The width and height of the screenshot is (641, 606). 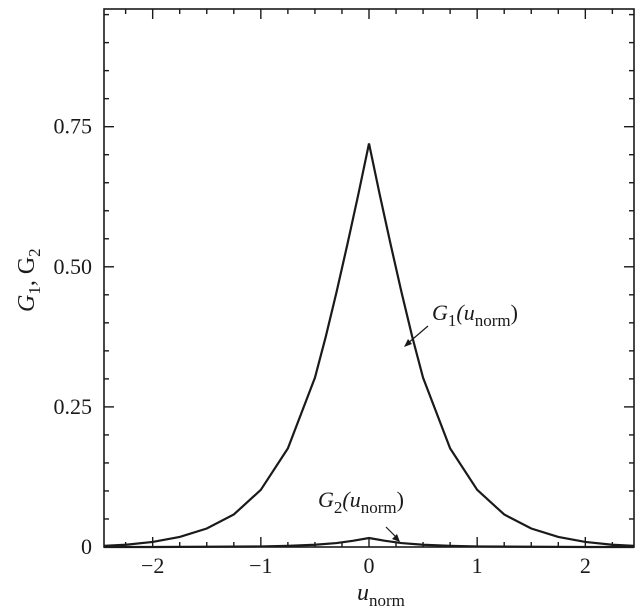 What do you see at coordinates (152, 565) in the screenshot?
I see `x-tick-label: −2` at bounding box center [152, 565].